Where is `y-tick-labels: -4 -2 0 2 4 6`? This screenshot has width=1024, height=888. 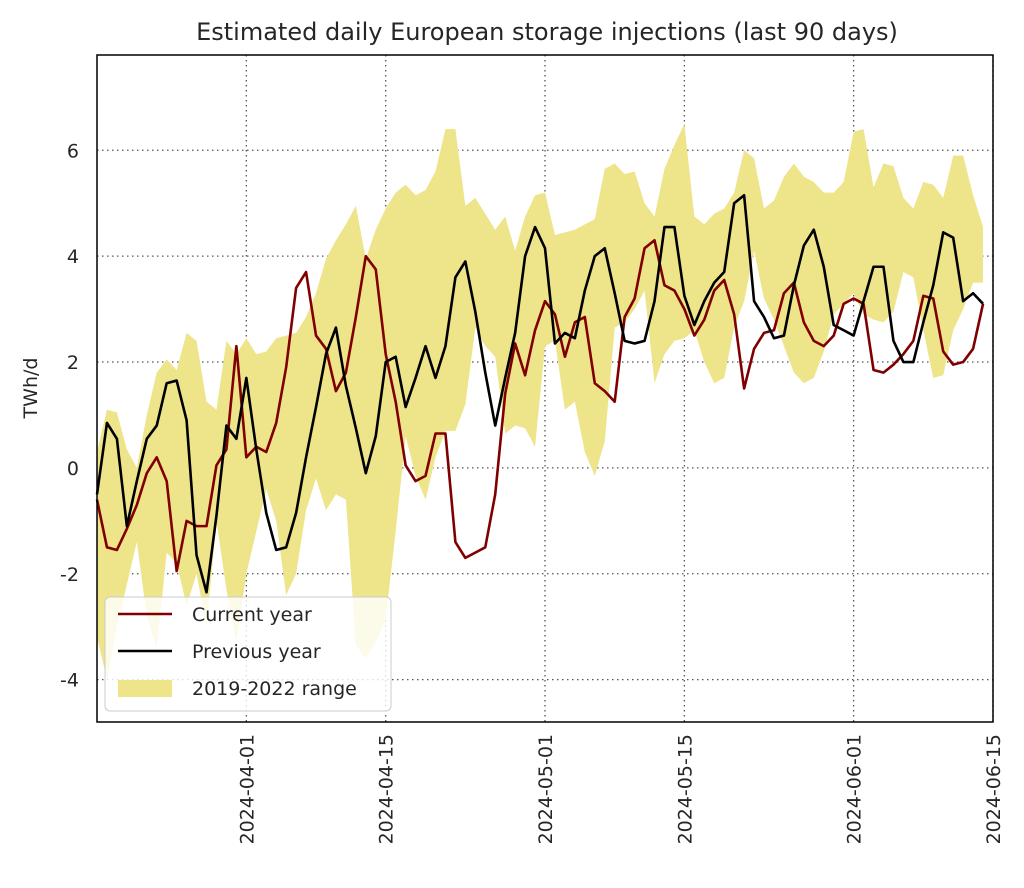 y-tick-labels: -4 -2 0 2 4 6 is located at coordinates (69, 415).